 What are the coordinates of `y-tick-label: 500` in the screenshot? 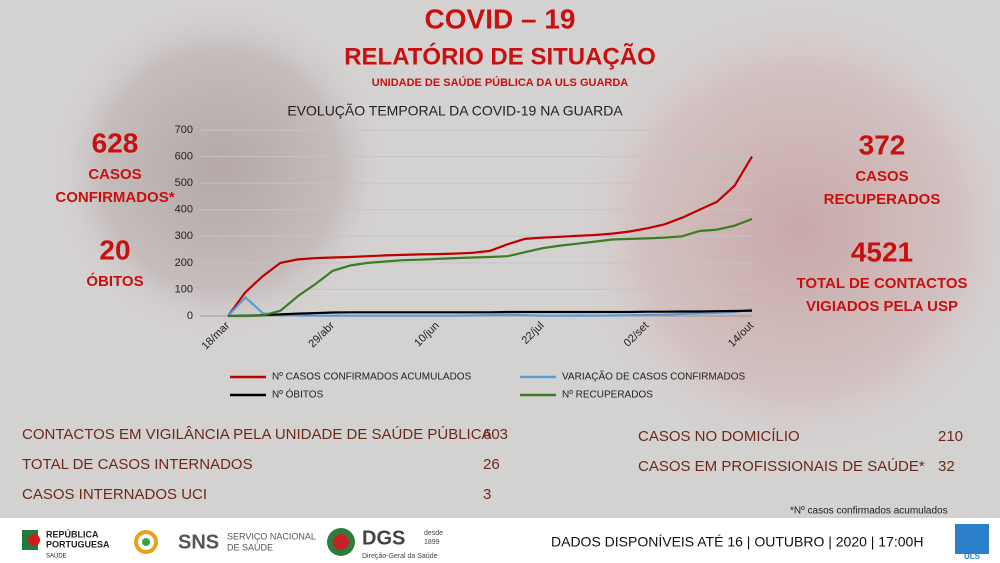 It's located at (184, 183).